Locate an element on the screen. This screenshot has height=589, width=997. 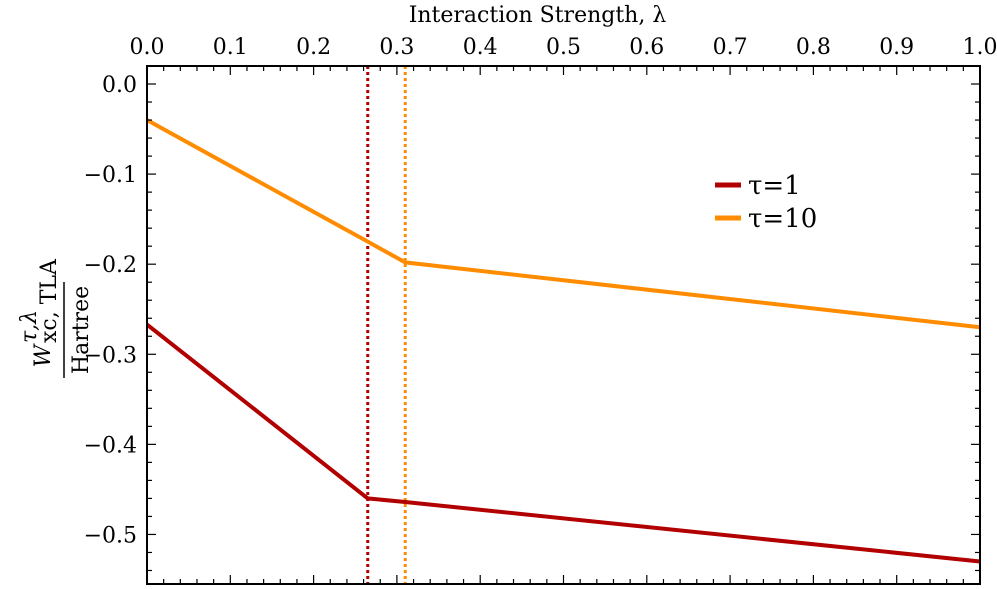
x-tick-label: 0.1 is located at coordinates (230, 47).